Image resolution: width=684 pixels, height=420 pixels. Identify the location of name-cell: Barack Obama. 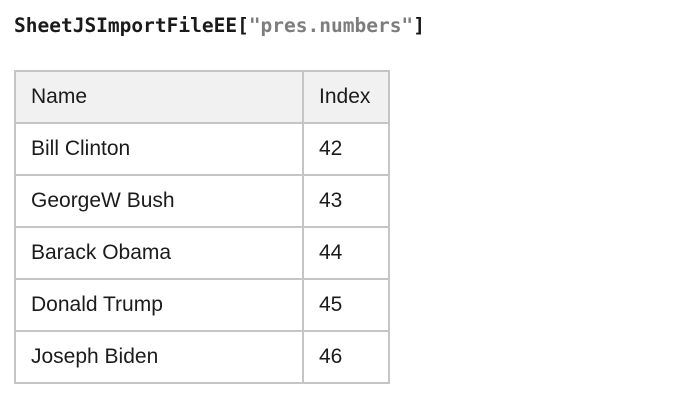
(159, 253).